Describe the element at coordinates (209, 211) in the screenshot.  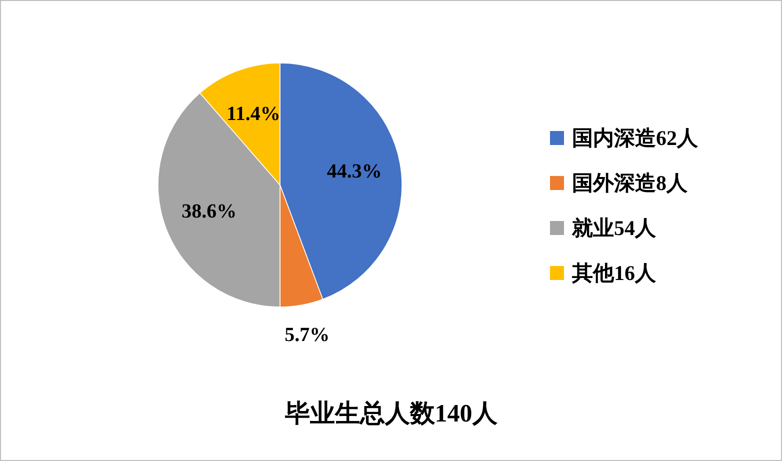
I see `data-label: 38.6%` at that location.